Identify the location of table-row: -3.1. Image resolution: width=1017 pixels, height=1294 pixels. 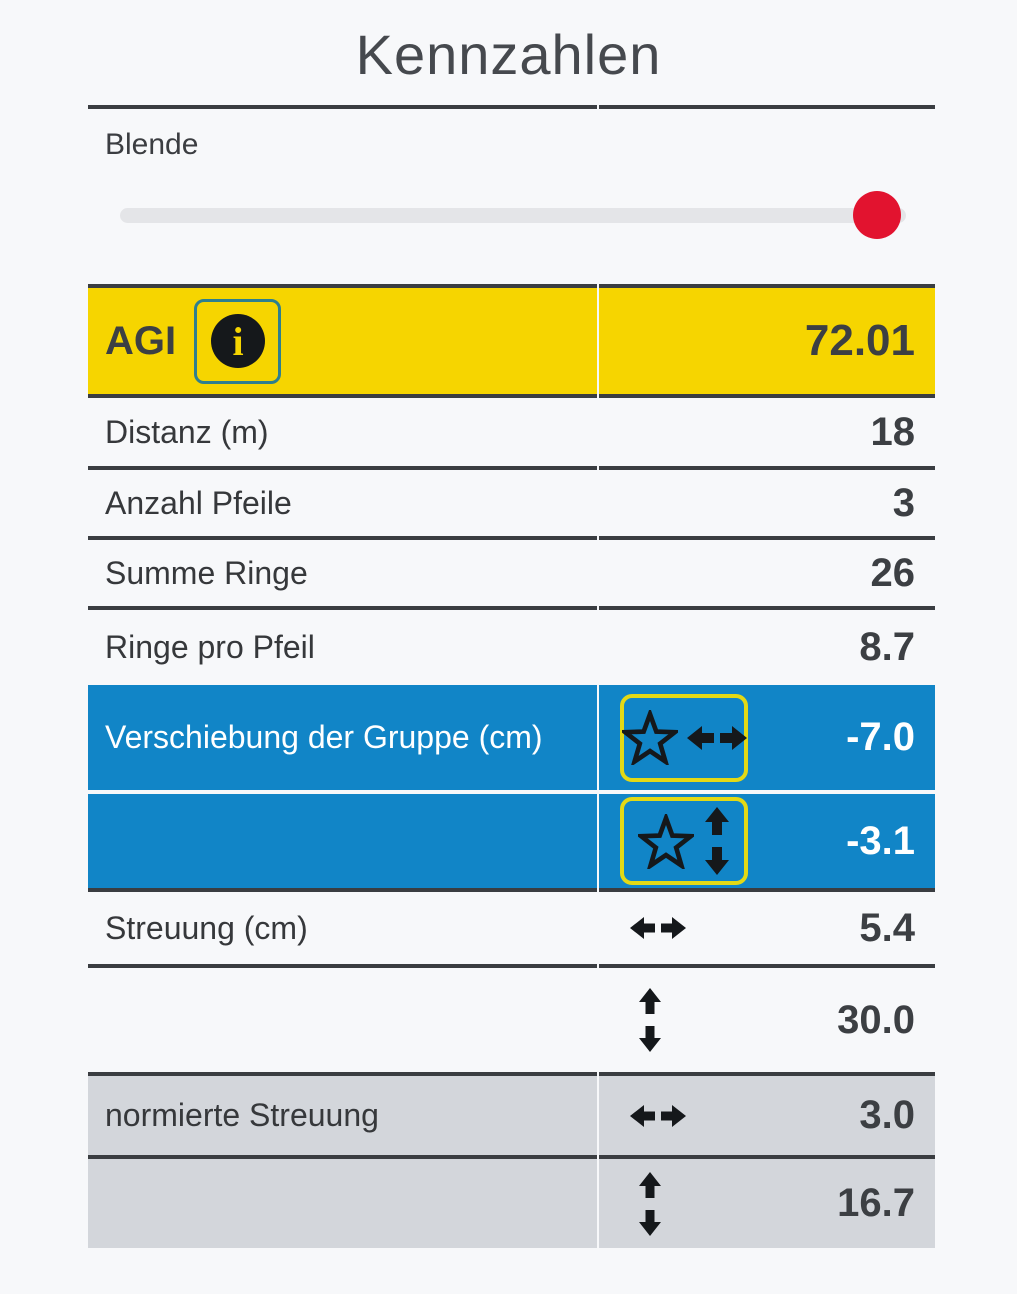
(511, 843).